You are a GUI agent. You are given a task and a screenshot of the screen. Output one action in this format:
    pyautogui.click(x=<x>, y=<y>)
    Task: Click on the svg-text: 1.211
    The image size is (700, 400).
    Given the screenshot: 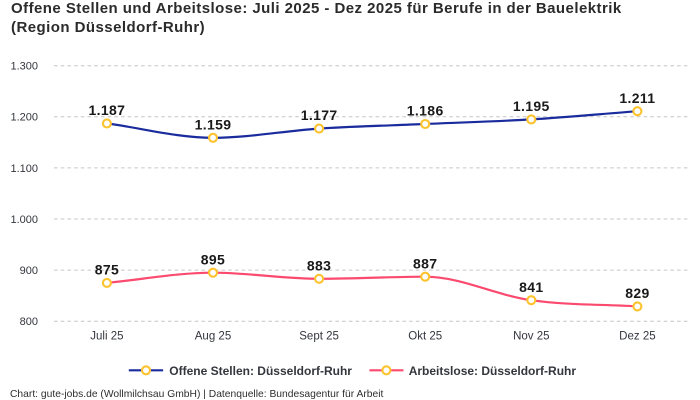 What is the action you would take?
    pyautogui.click(x=637, y=98)
    